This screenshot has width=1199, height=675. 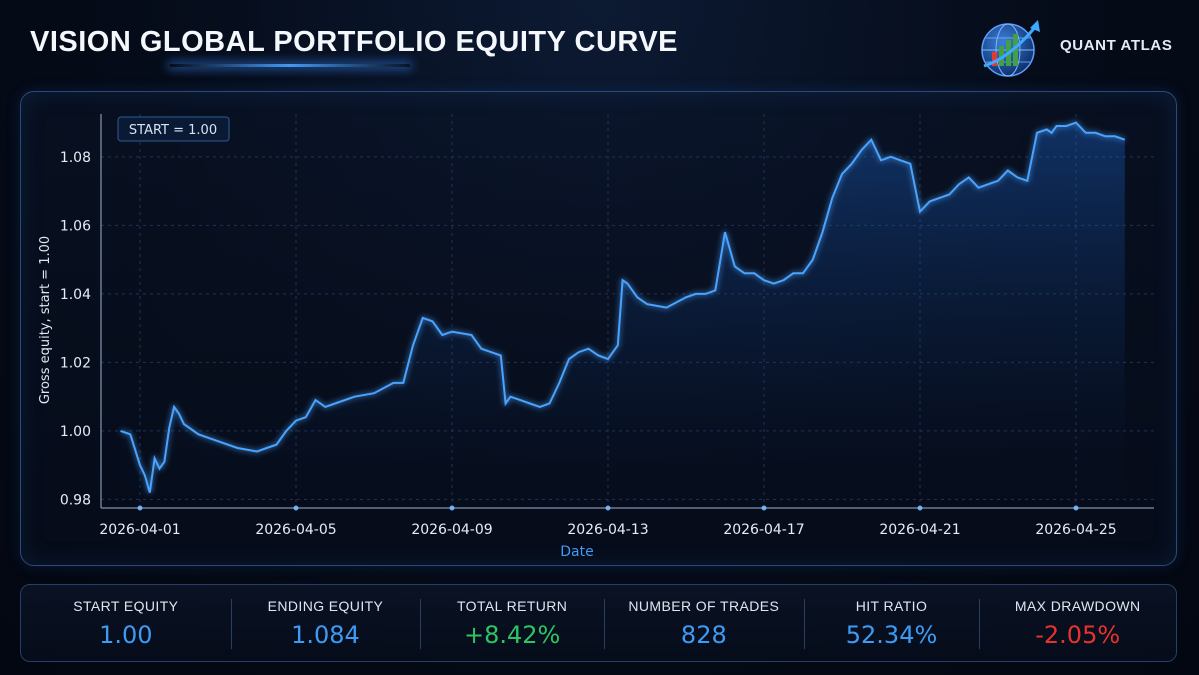 I want to click on page-title: VISION GLOBAL PORTFOLIO EQUITY CURVE, so click(x=354, y=42).